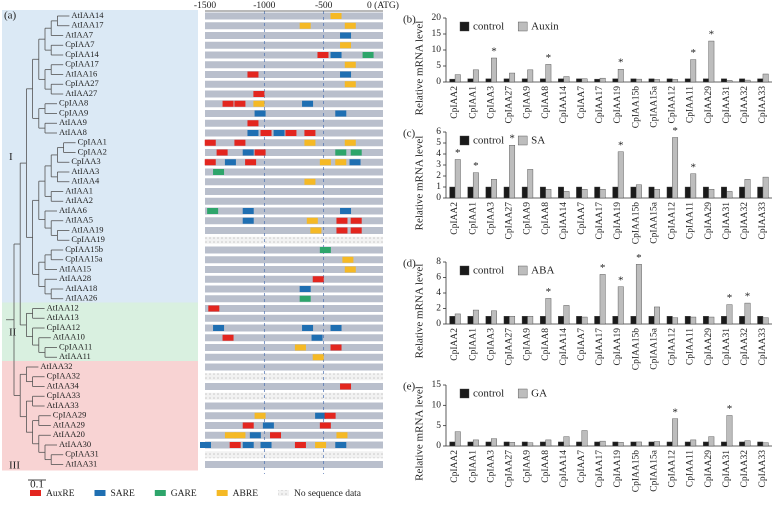 Image resolution: width=778 pixels, height=506 pixels. What do you see at coordinates (100, 333) in the screenshot?
I see `clade-background` at bounding box center [100, 333].